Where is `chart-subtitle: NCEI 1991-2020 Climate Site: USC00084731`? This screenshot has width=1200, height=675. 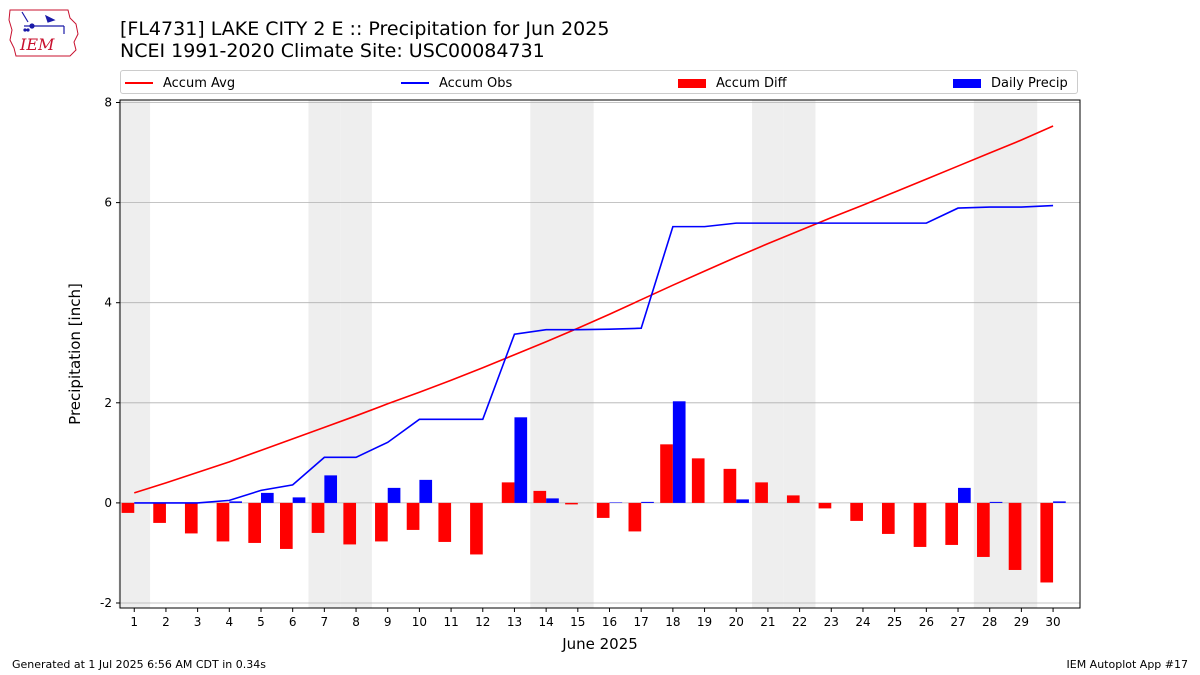 chart-subtitle: NCEI 1991-2020 Climate Site: USC00084731 is located at coordinates (332, 51).